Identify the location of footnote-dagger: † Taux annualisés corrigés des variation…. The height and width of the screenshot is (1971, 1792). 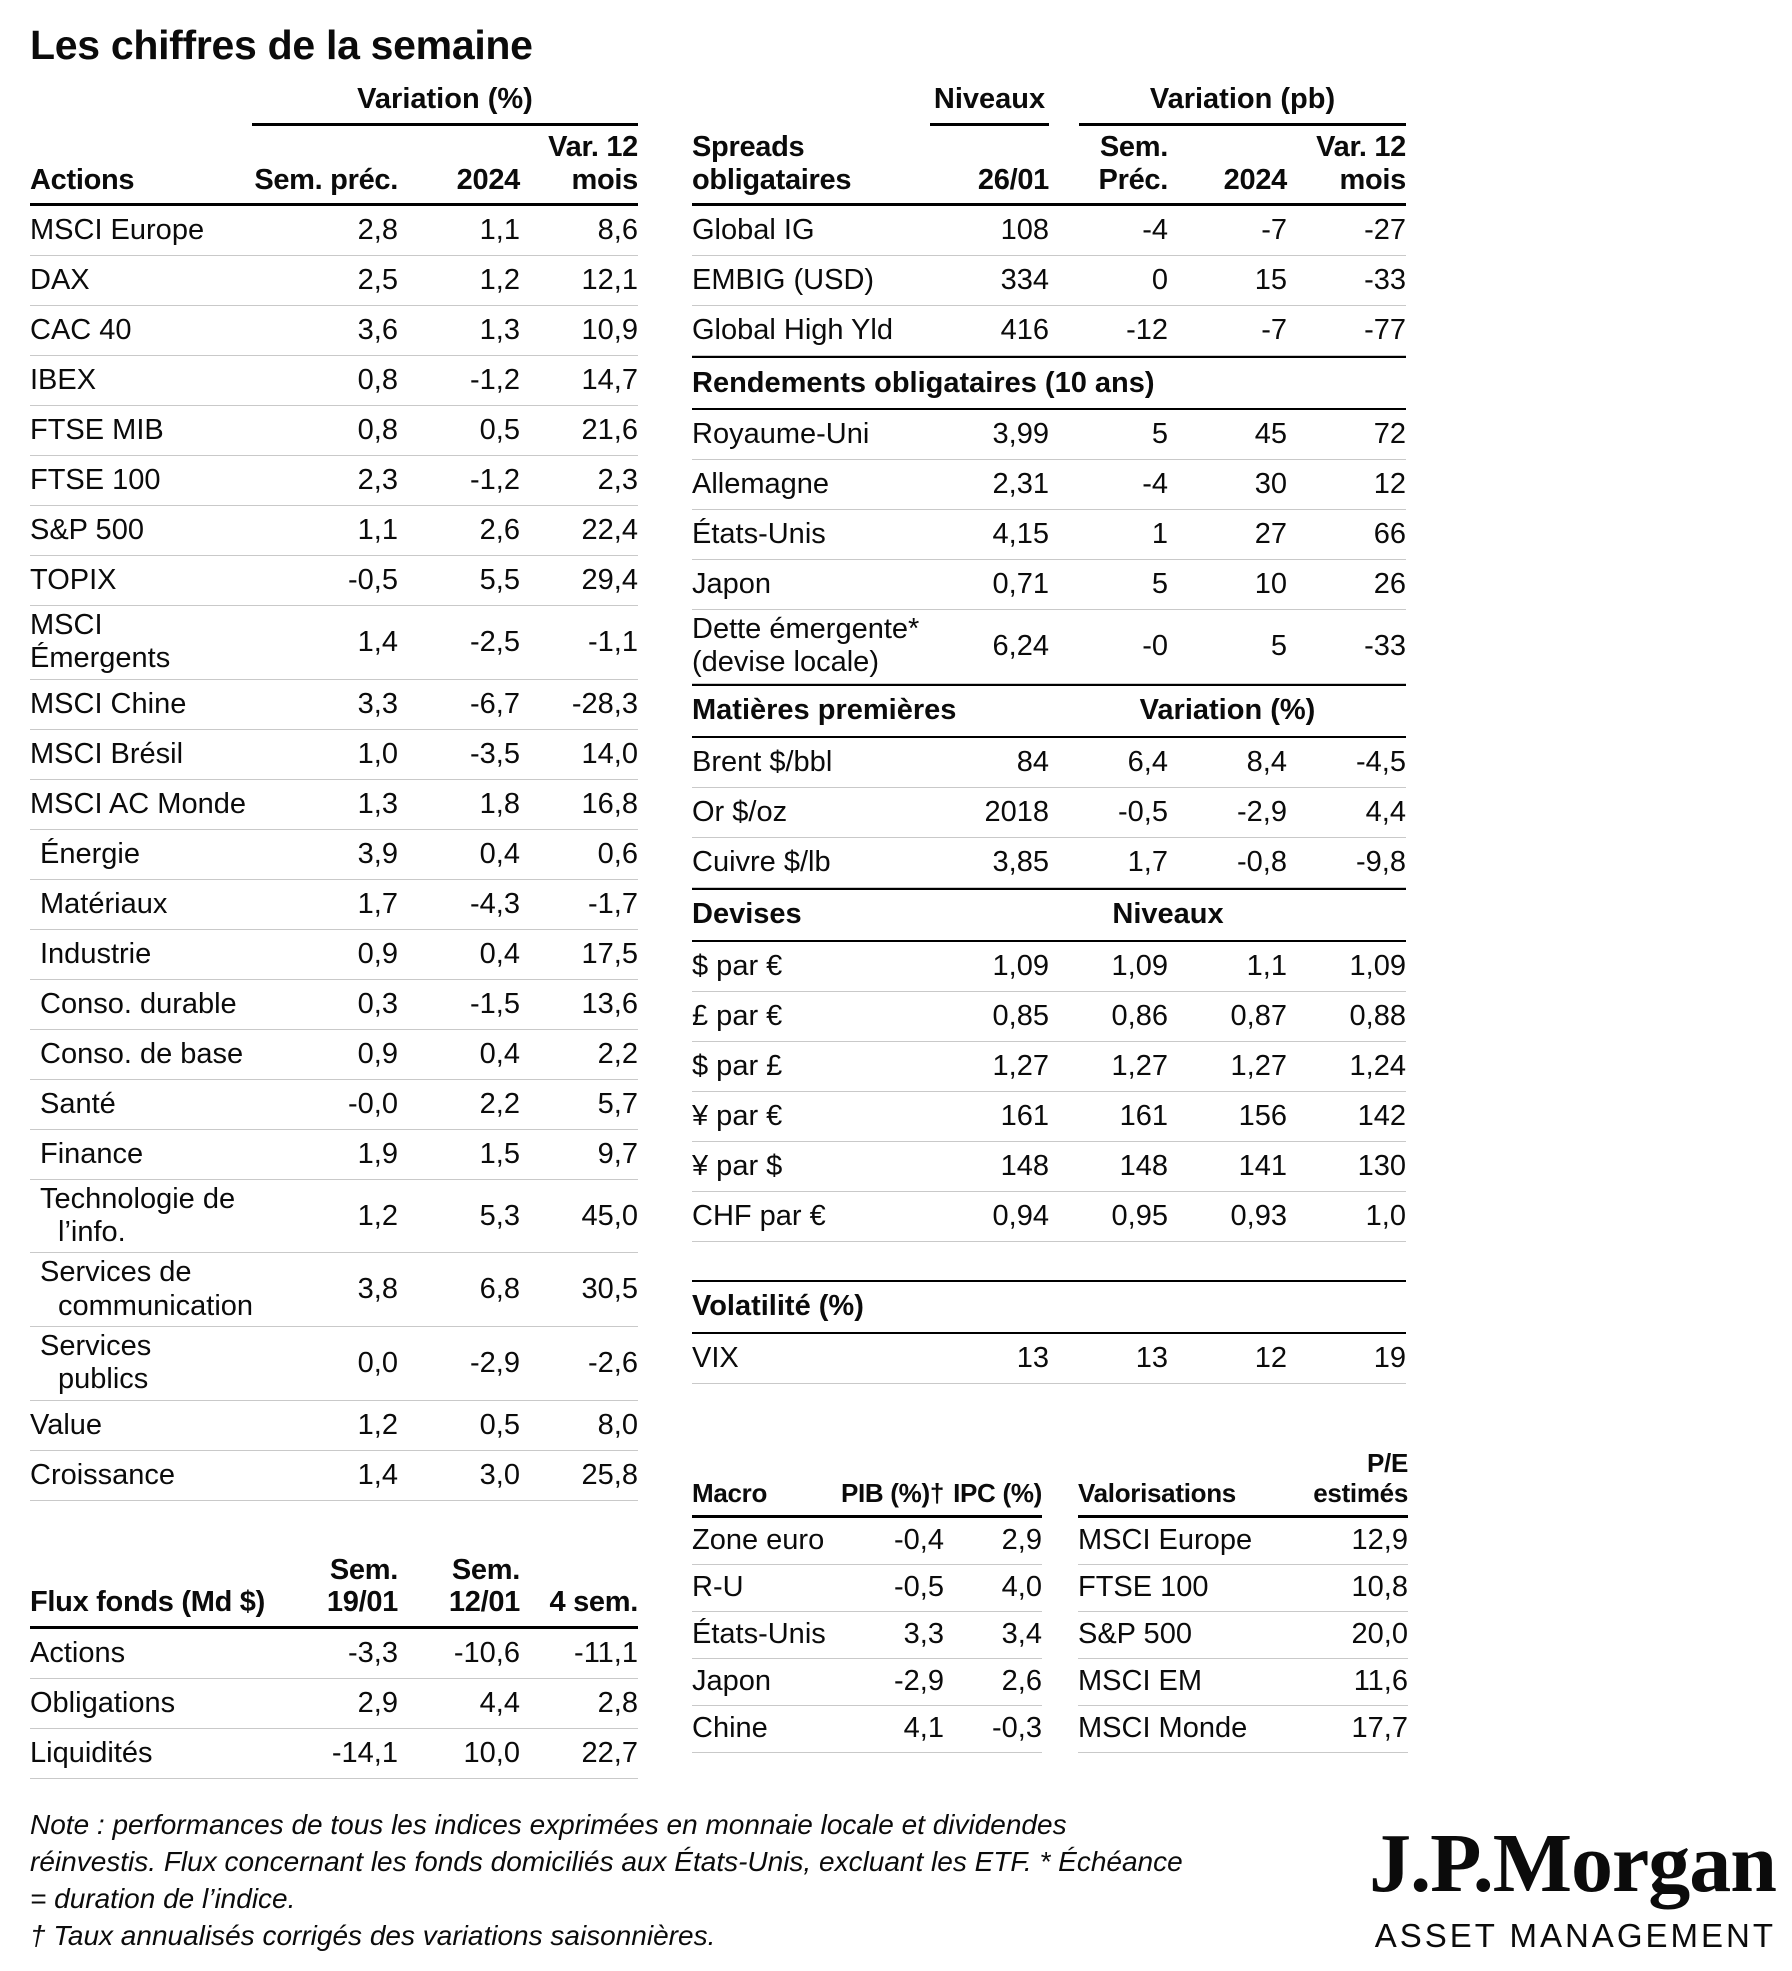
(373, 1935).